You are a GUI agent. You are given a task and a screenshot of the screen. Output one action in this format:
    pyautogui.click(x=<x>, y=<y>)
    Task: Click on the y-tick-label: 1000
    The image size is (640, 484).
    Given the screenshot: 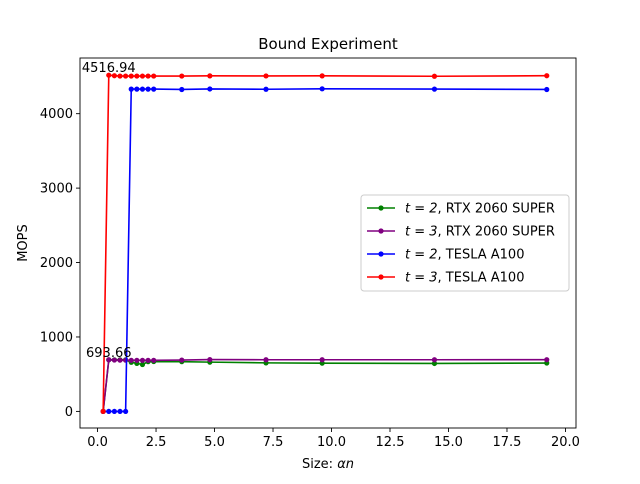 What is the action you would take?
    pyautogui.click(x=56, y=337)
    